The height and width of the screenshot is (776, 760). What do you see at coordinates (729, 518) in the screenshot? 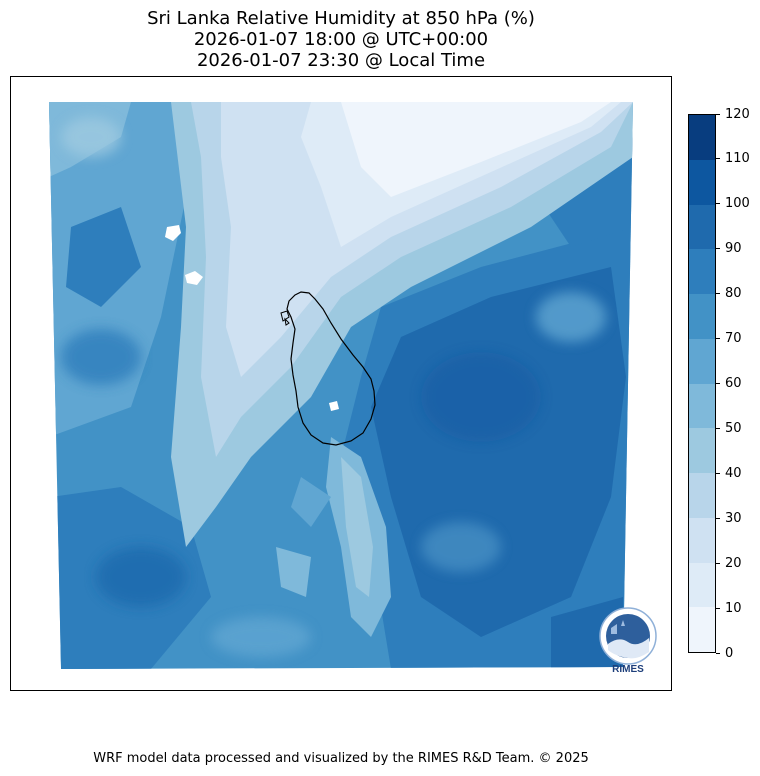
I see `colorbar-tick-label: 30` at bounding box center [729, 518].